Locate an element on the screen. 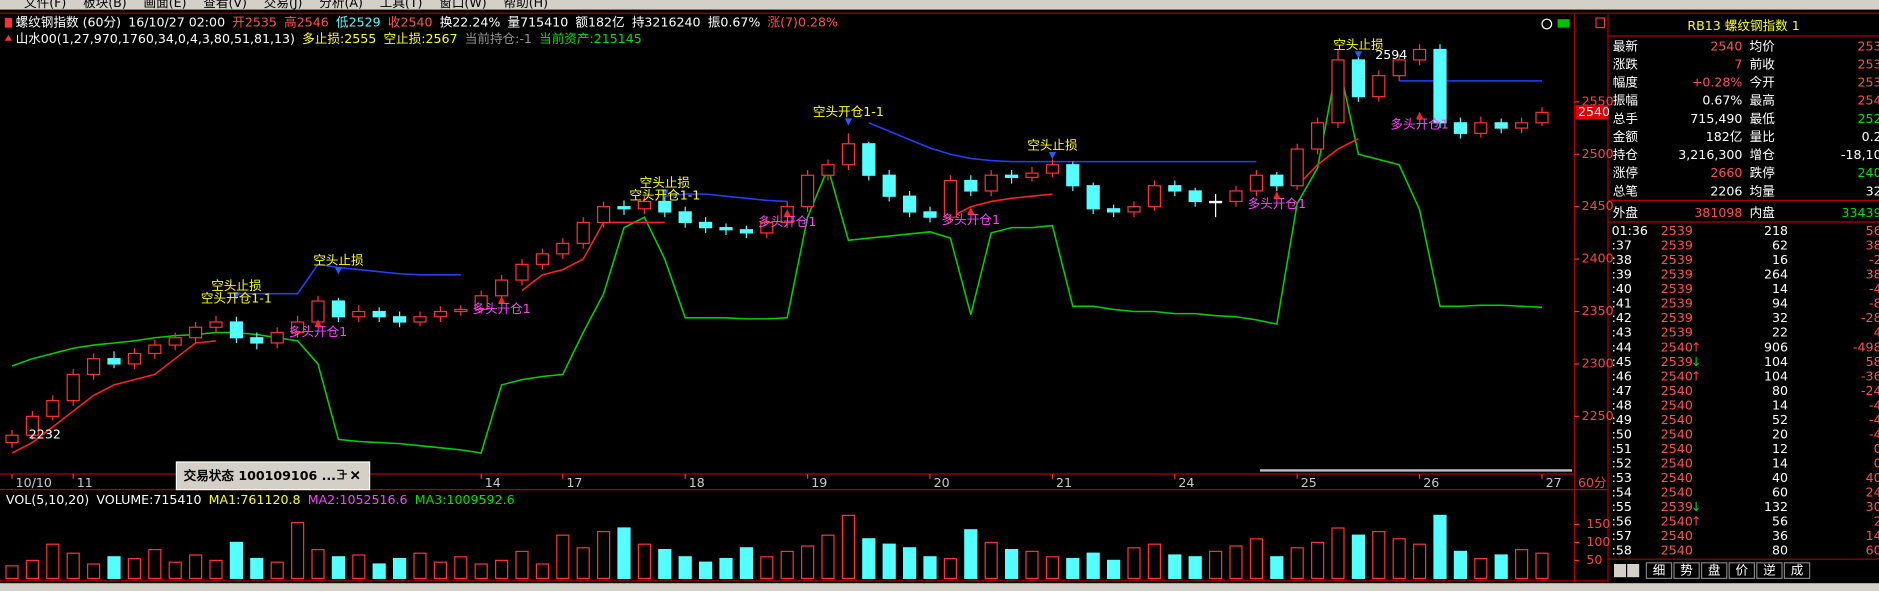 The image size is (1879, 591). tick-time: :54 is located at coordinates (1622, 491).